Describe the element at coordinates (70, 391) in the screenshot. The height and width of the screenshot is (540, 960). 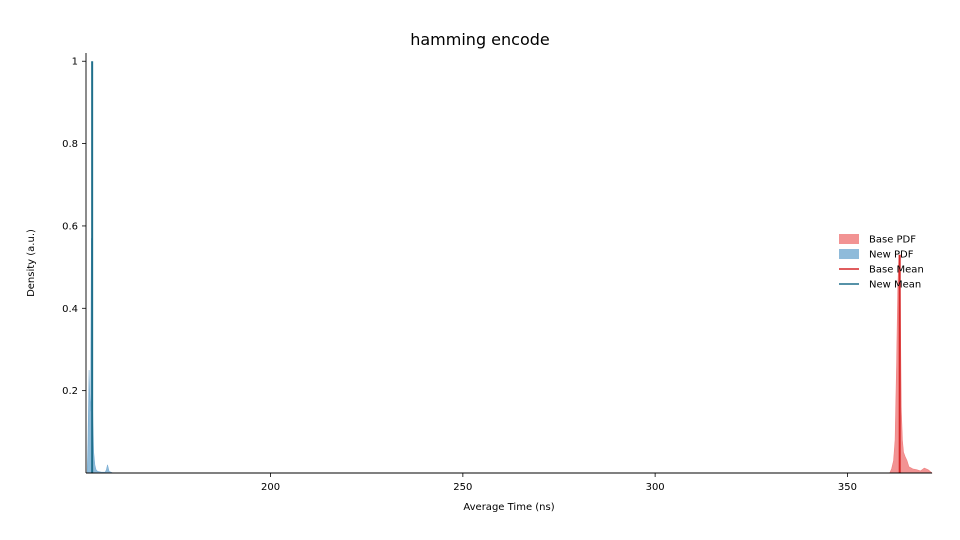
I see `y-tick-label: 0.2` at that location.